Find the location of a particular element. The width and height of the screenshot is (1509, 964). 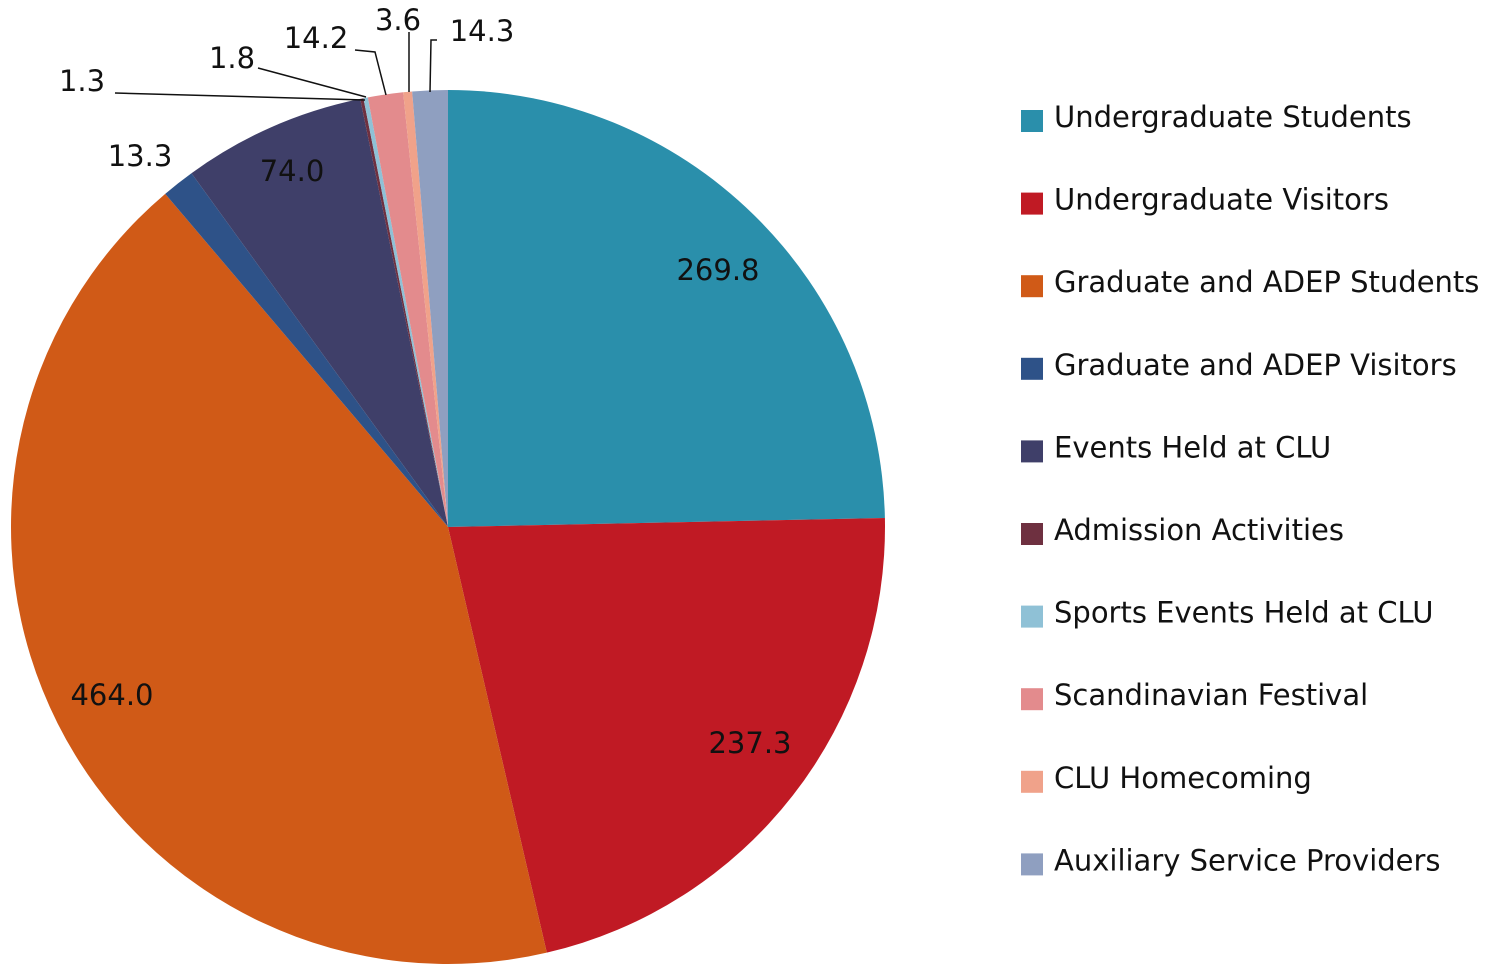

data-label: 1.3 is located at coordinates (82, 81).